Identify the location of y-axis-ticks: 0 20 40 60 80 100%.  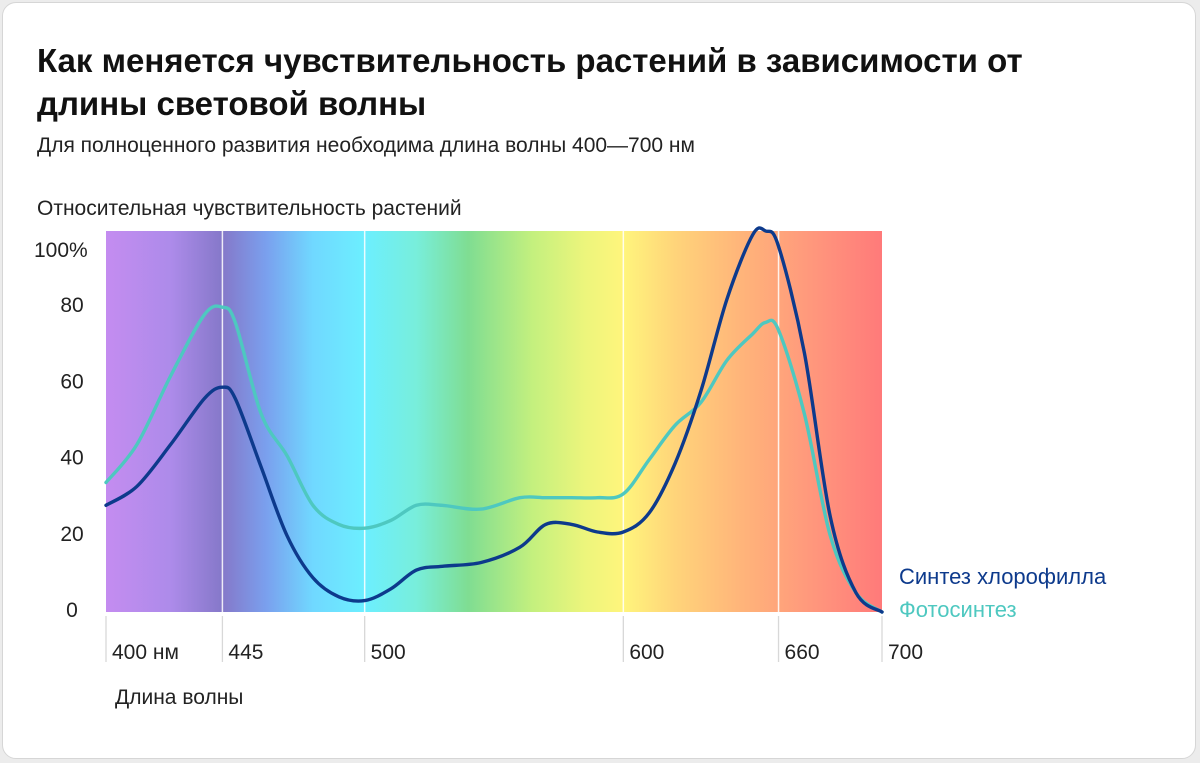
(61, 430).